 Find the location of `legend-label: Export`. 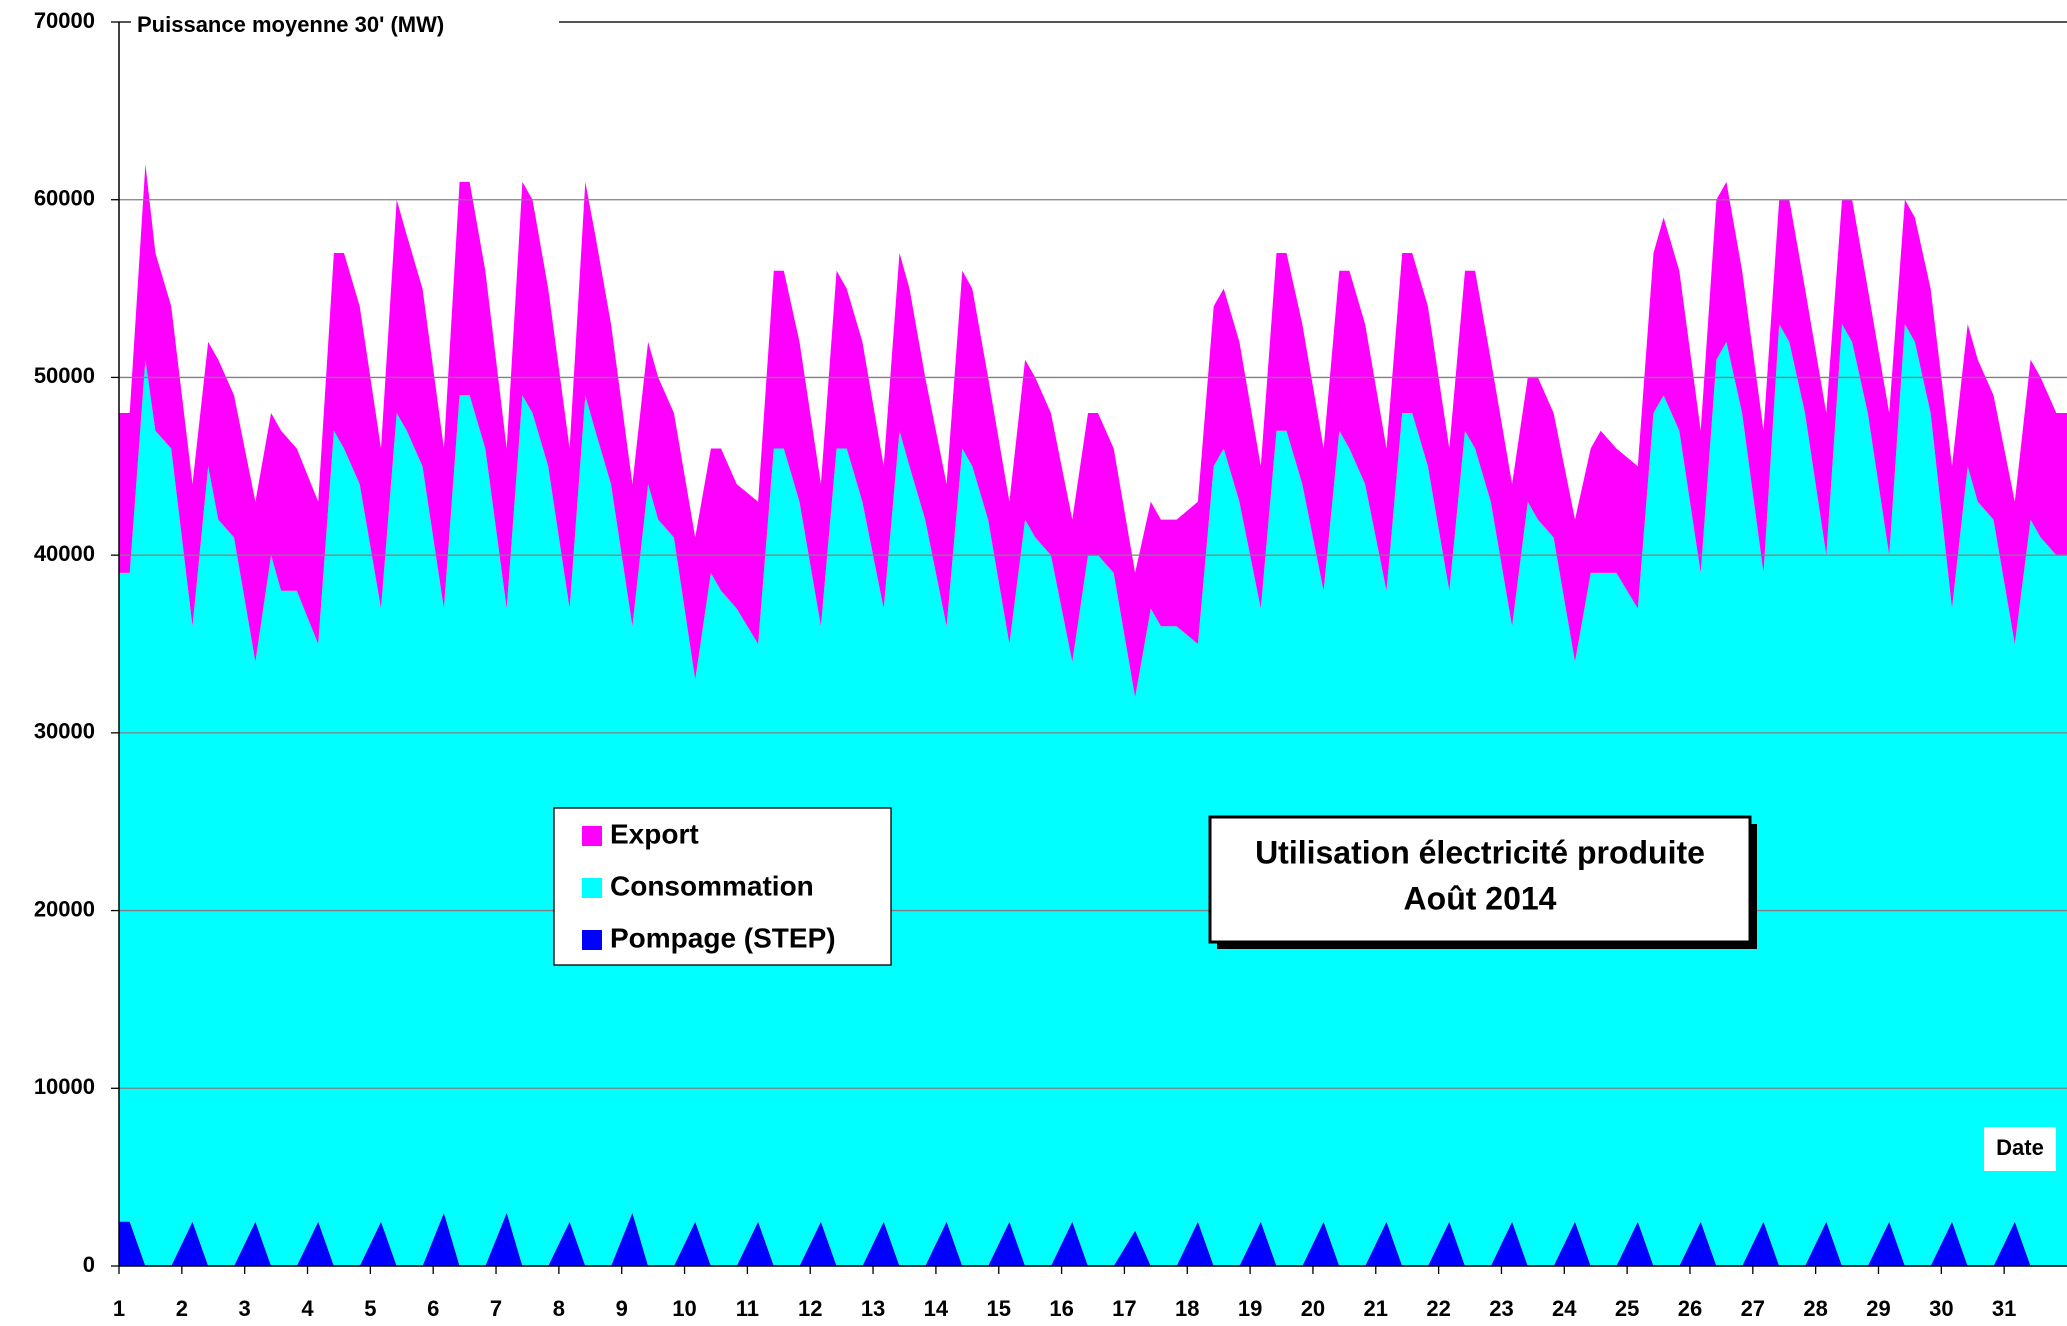

legend-label: Export is located at coordinates (654, 833).